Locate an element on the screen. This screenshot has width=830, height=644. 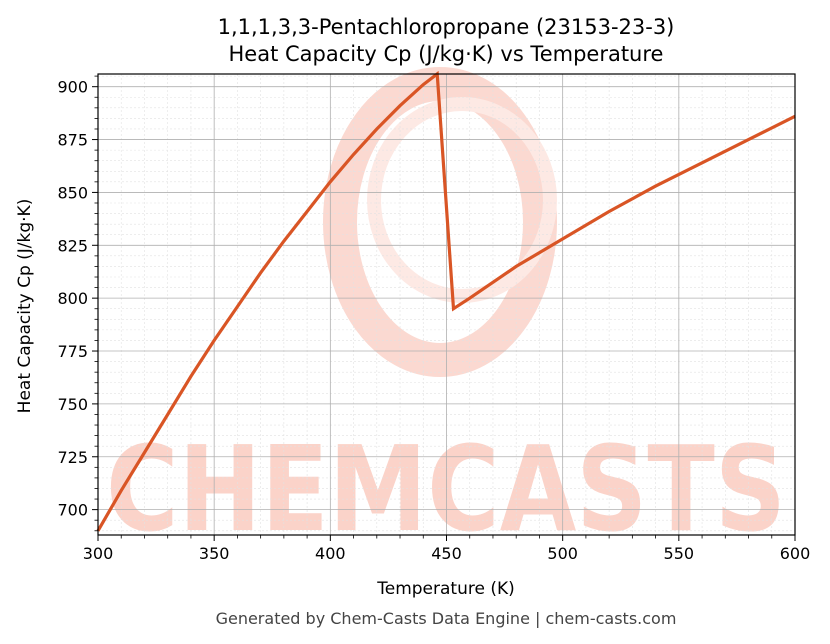
x-tick-label: 300 is located at coordinates (98, 553).